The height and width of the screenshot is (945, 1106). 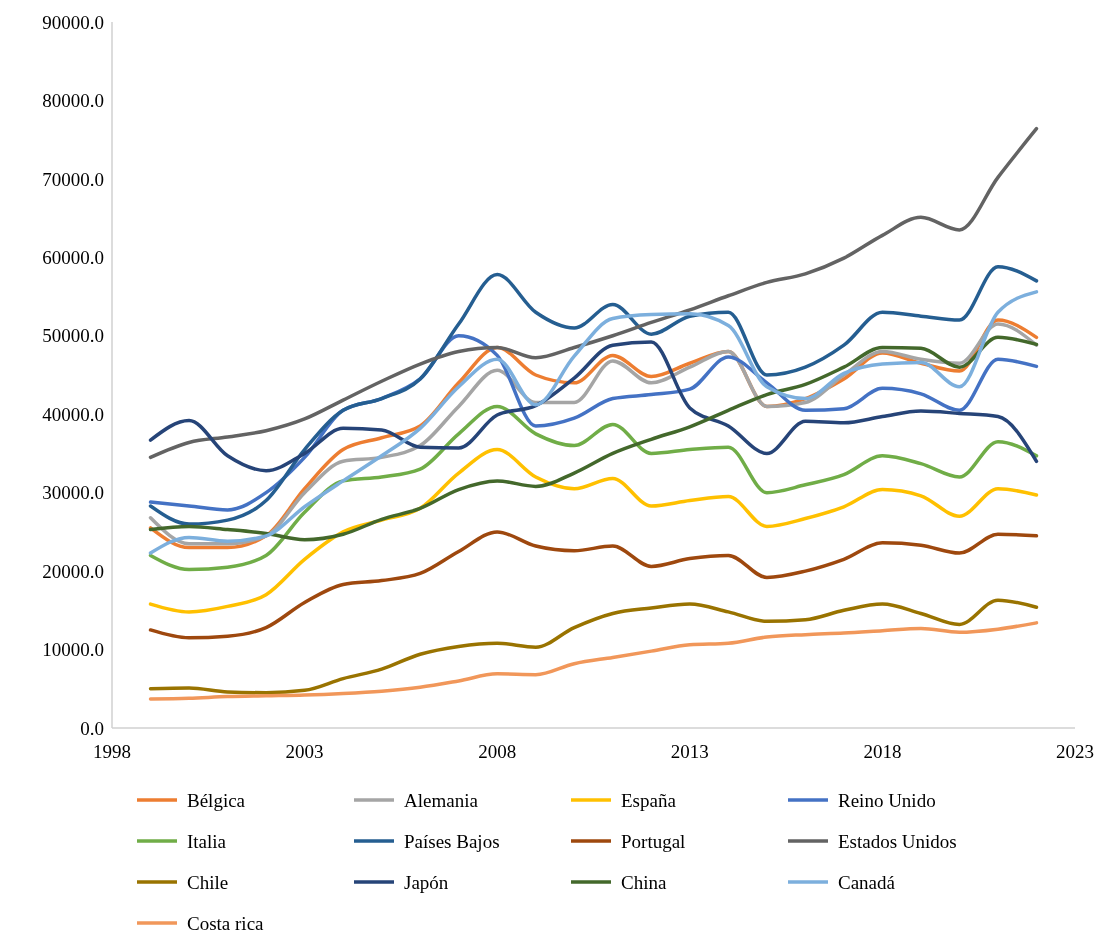 I want to click on legend-label: España, so click(x=649, y=800).